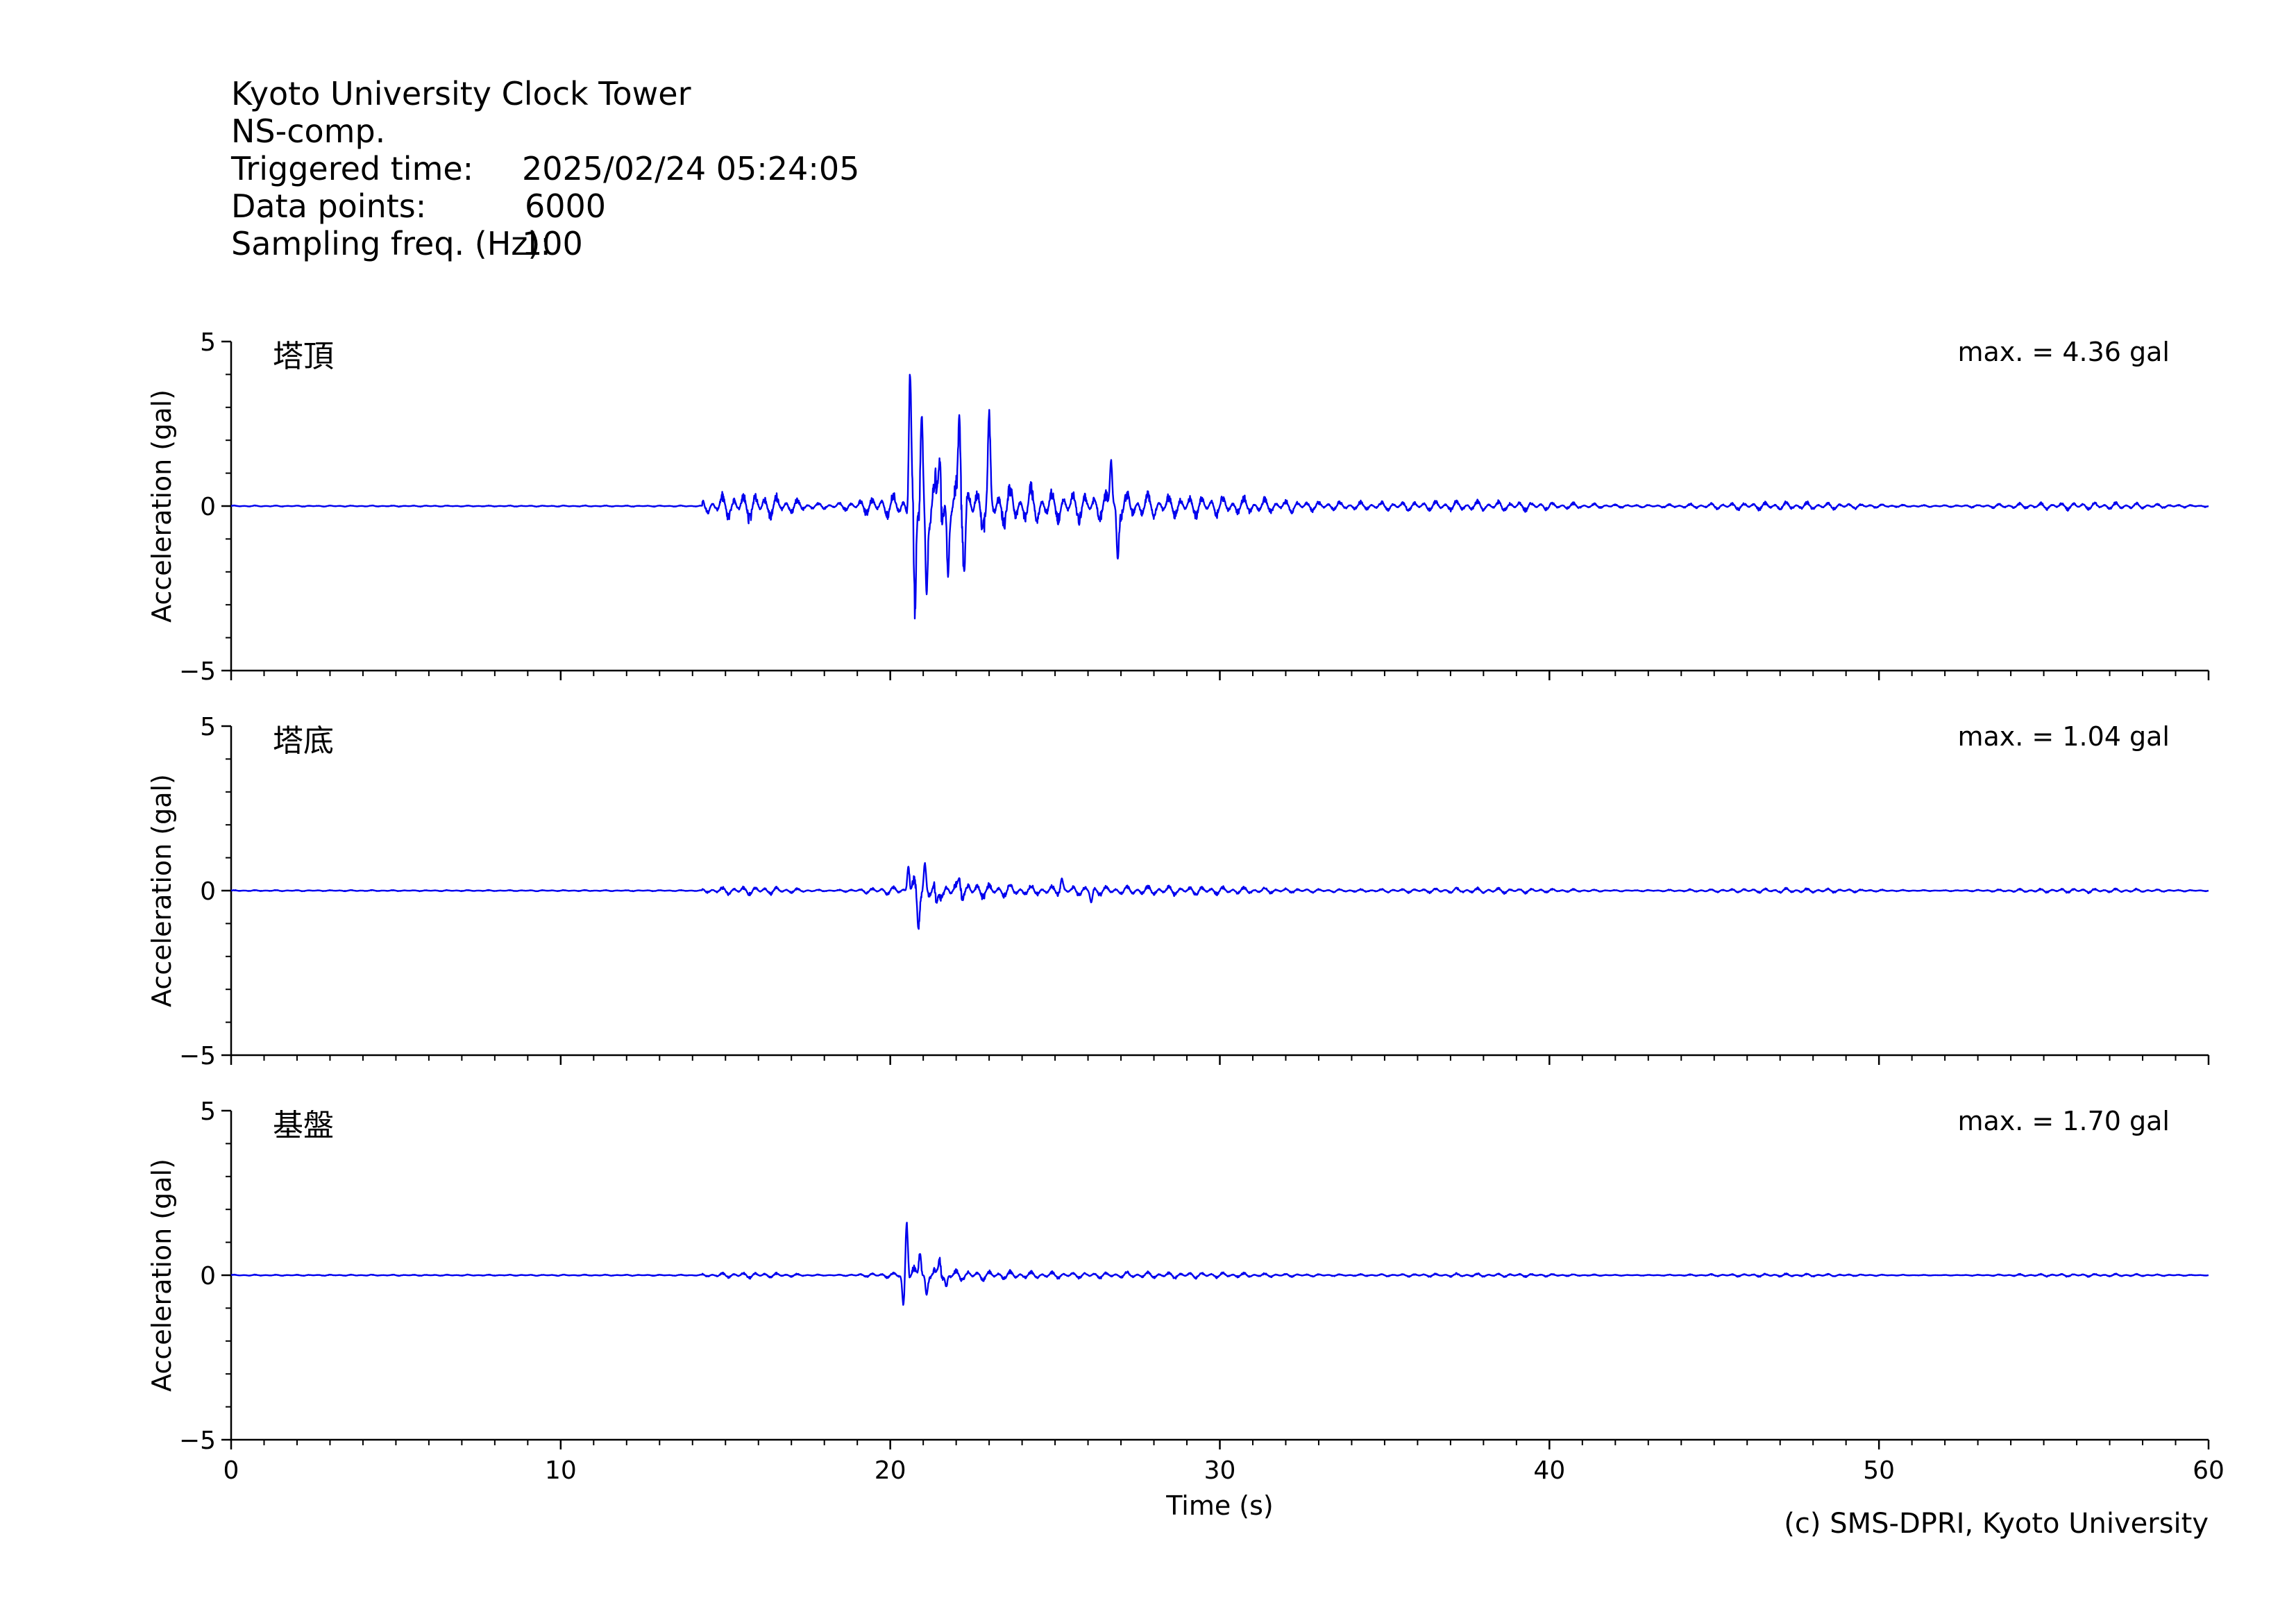 The image size is (2296, 1623). I want to click on x-tick-label: 60, so click(2209, 1470).